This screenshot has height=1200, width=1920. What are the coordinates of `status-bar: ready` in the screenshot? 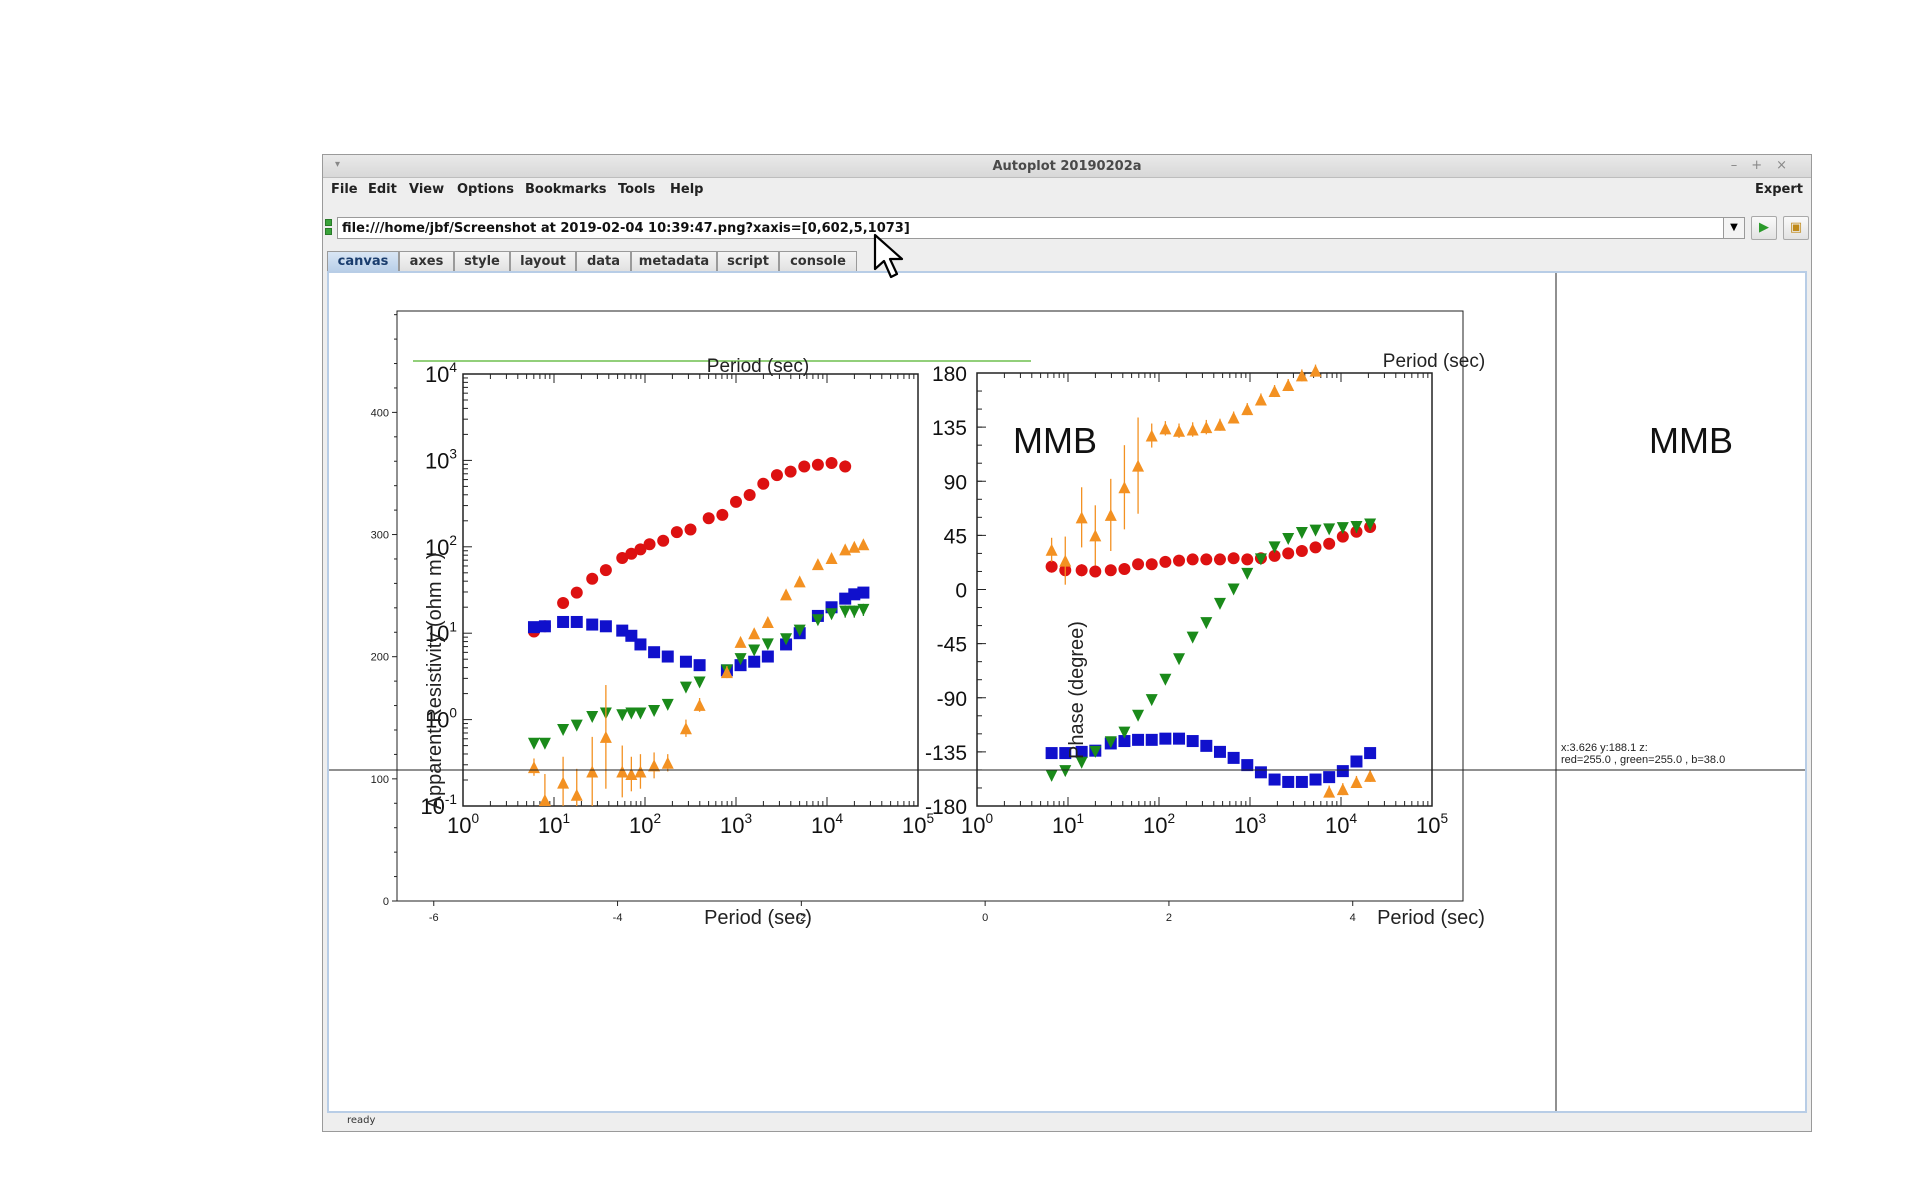 It's located at (361, 1120).